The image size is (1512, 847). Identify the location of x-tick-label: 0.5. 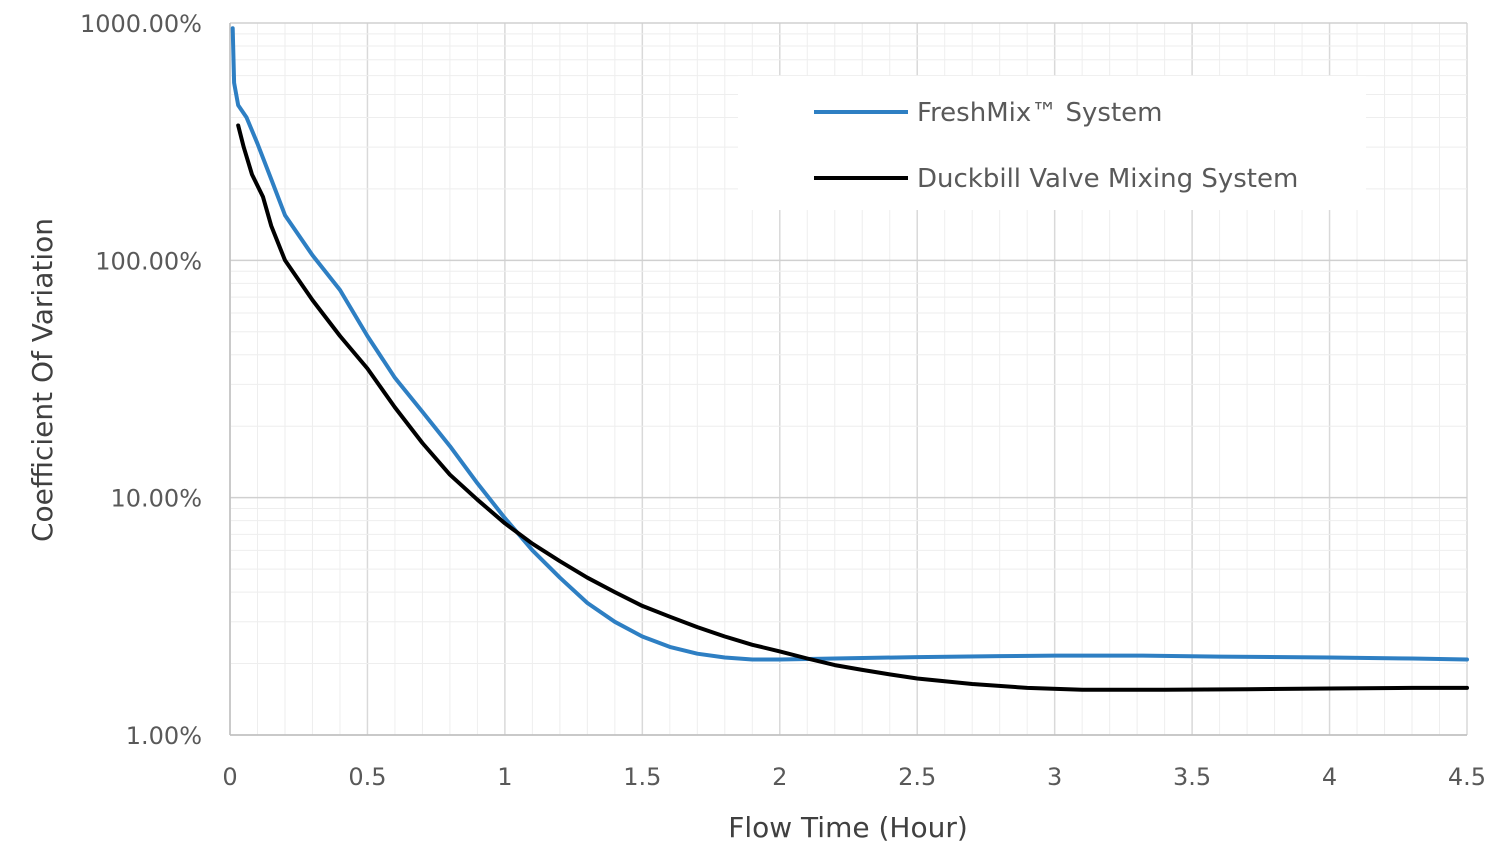
(367, 777).